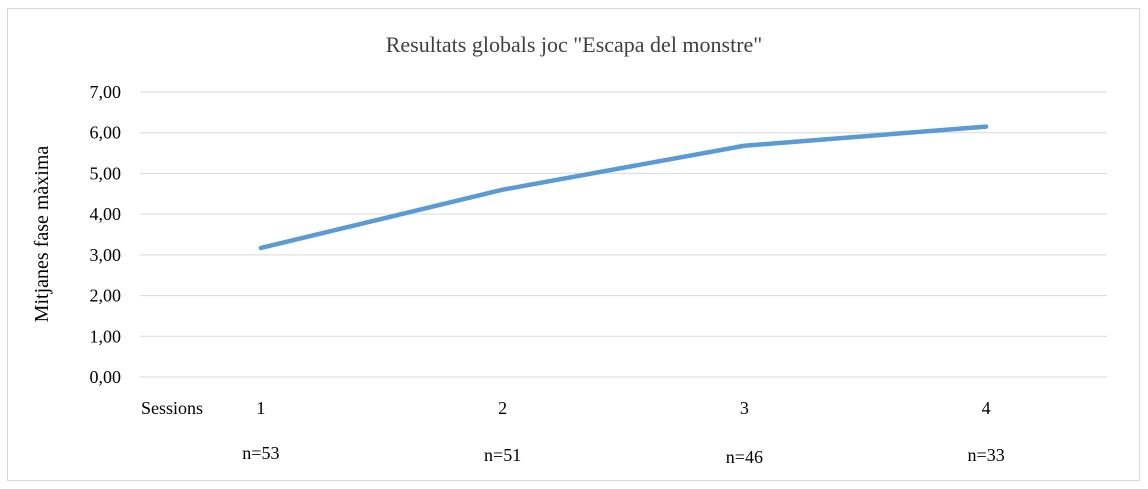  Describe the element at coordinates (744, 457) in the screenshot. I see `sample-size-label: n=46` at that location.